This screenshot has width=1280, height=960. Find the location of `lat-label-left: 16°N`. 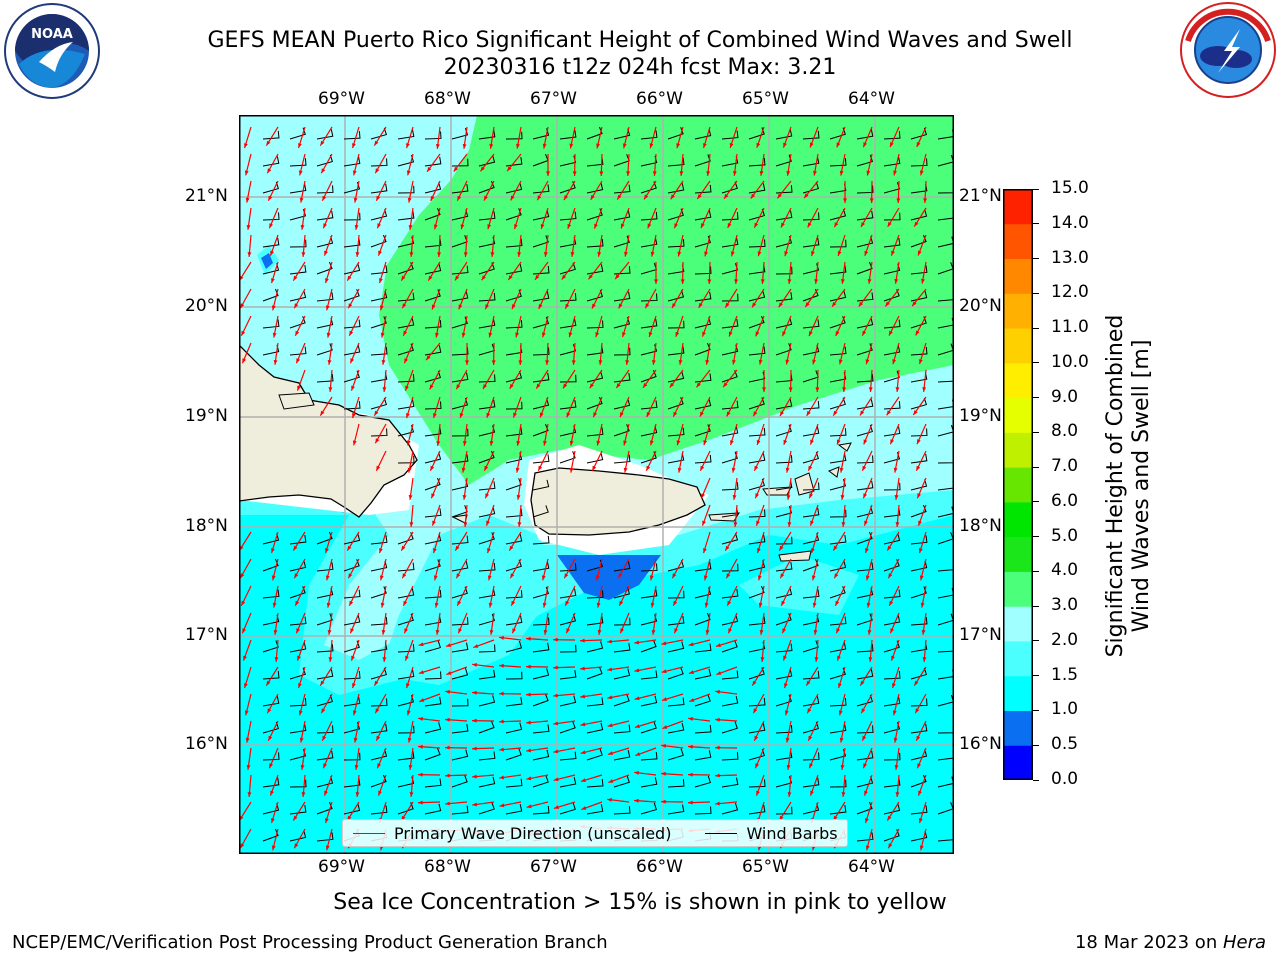

lat-label-left: 16°N is located at coordinates (206, 744).